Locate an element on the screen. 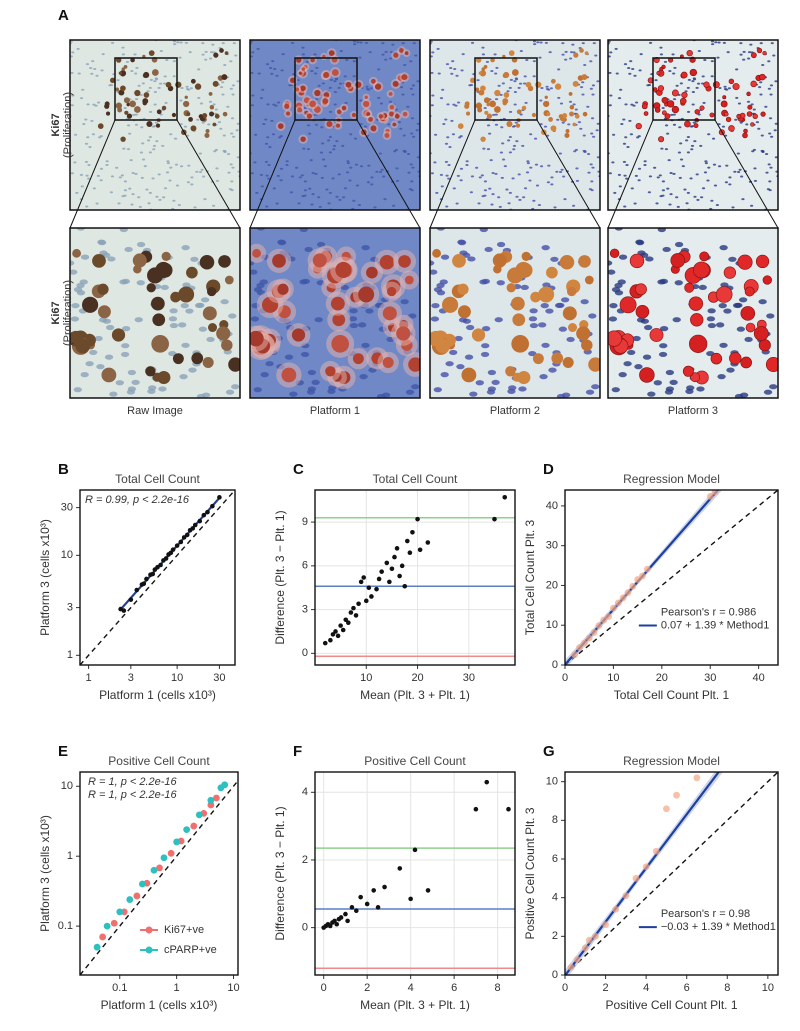  y-tick-label: 2 is located at coordinates (555, 936).